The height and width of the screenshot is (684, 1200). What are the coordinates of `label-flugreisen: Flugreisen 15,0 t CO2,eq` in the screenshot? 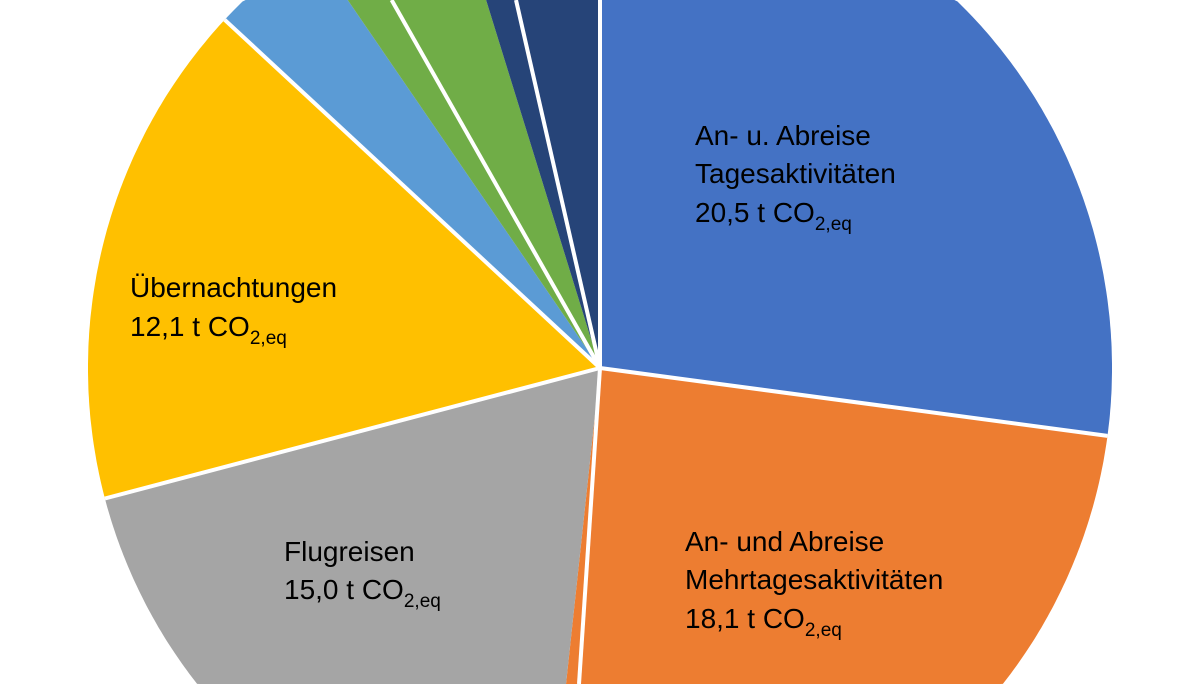 It's located at (362, 574).